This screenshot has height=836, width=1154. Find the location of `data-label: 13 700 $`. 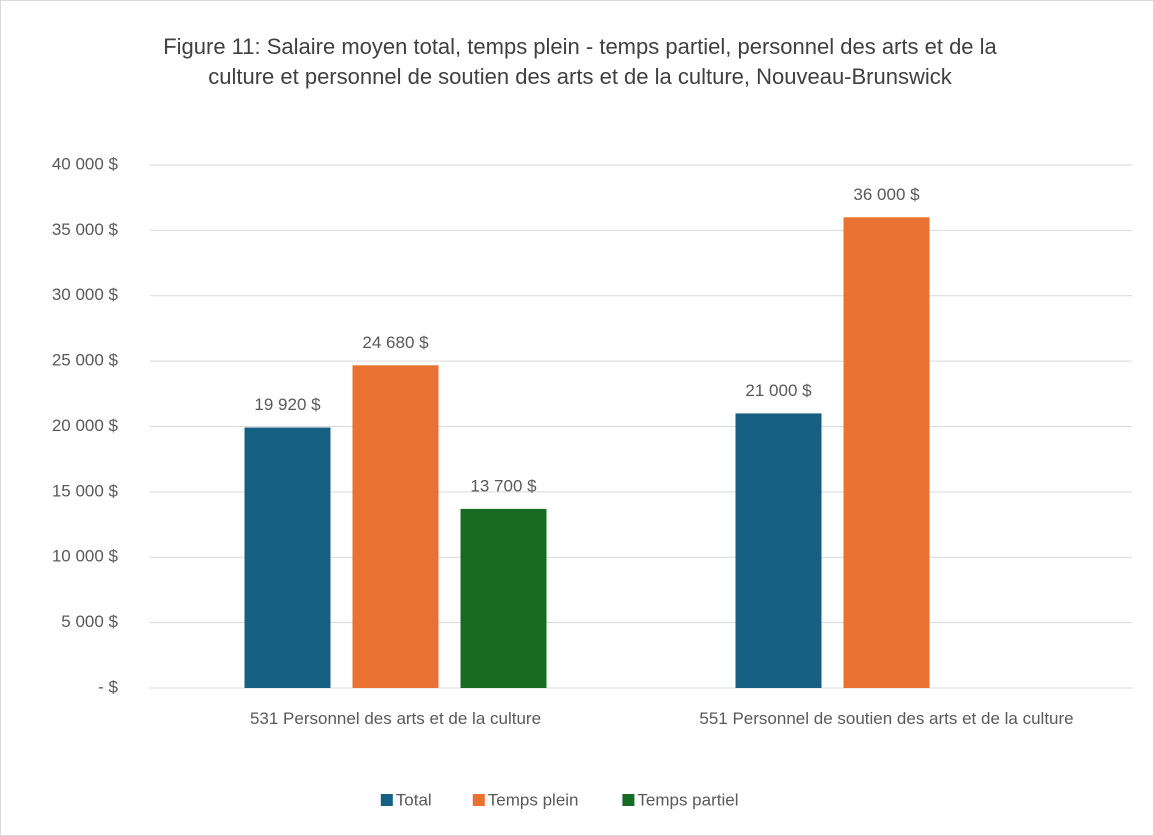

data-label: 13 700 $ is located at coordinates (503, 485).